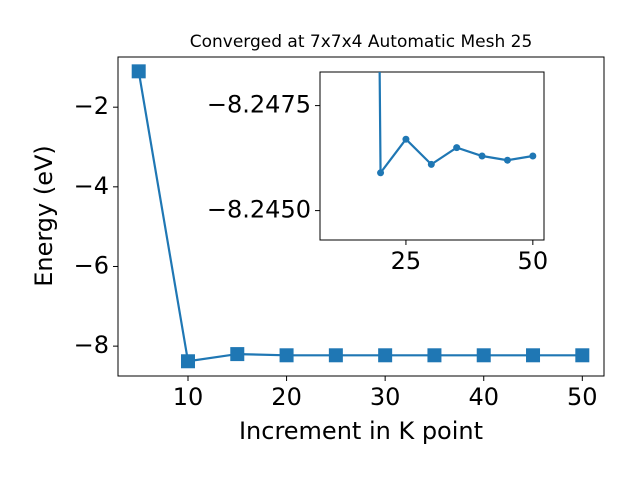  I want to click on y-tick-label: −8.2475, so click(259, 105).